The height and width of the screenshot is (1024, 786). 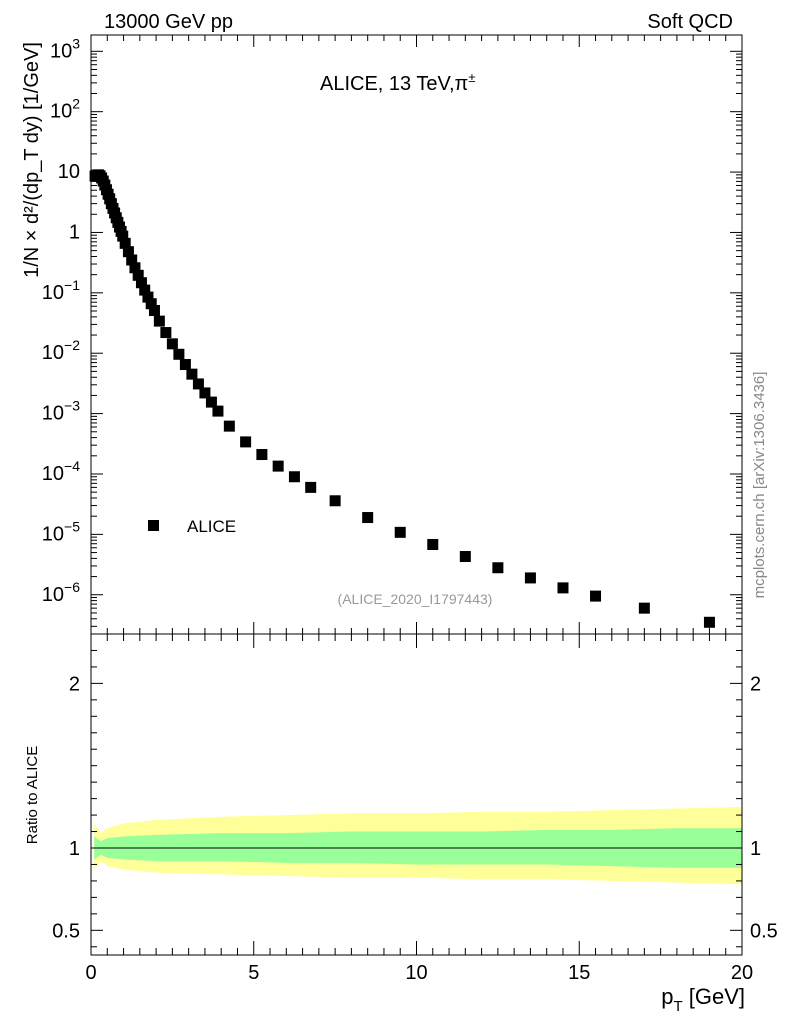 What do you see at coordinates (72, 285) in the screenshot?
I see `main-y-tick-label-exp: −1` at bounding box center [72, 285].